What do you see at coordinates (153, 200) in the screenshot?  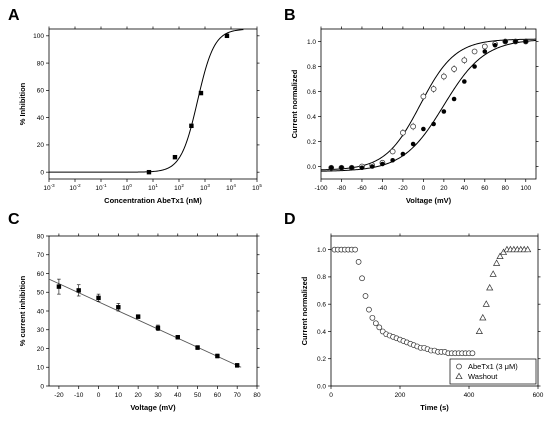 I see `x-axis-label: Concentration AbeTx1 (nM)` at bounding box center [153, 200].